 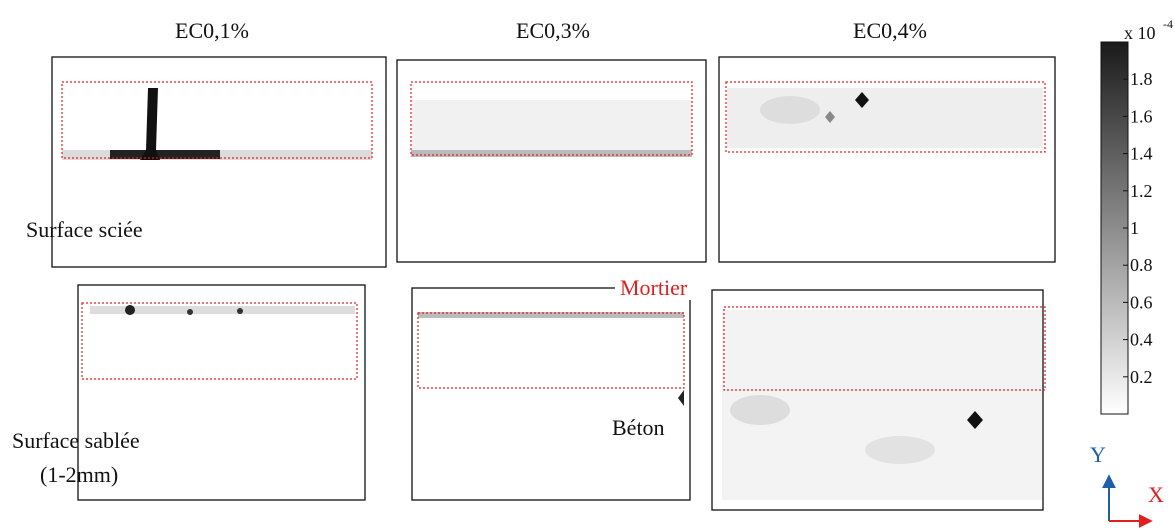 I want to click on row-label: Surface sciée, so click(x=84, y=229).